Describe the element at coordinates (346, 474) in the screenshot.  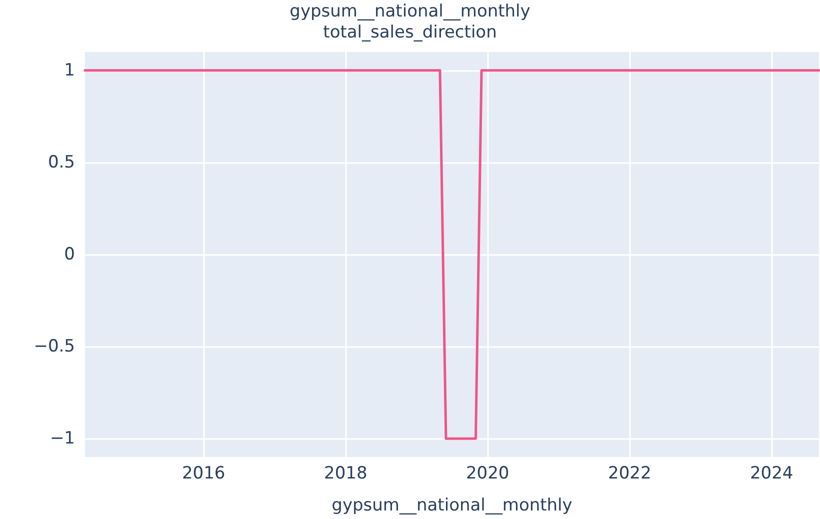
I see `x-tick-label: 2018` at that location.